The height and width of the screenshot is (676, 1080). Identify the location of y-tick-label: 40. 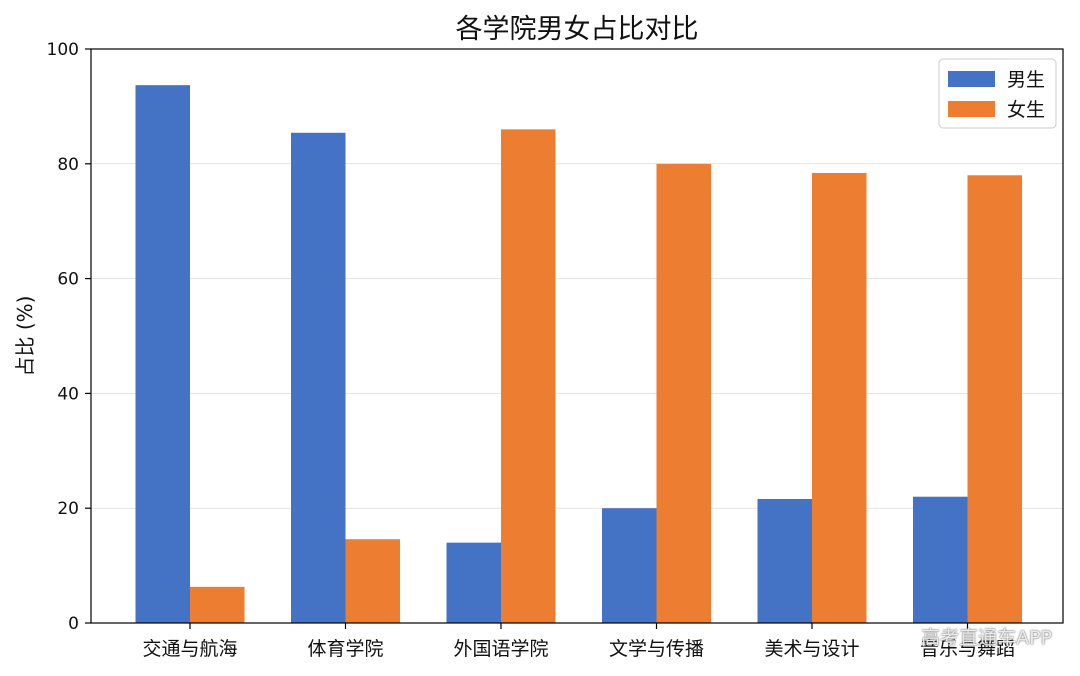
(68, 394).